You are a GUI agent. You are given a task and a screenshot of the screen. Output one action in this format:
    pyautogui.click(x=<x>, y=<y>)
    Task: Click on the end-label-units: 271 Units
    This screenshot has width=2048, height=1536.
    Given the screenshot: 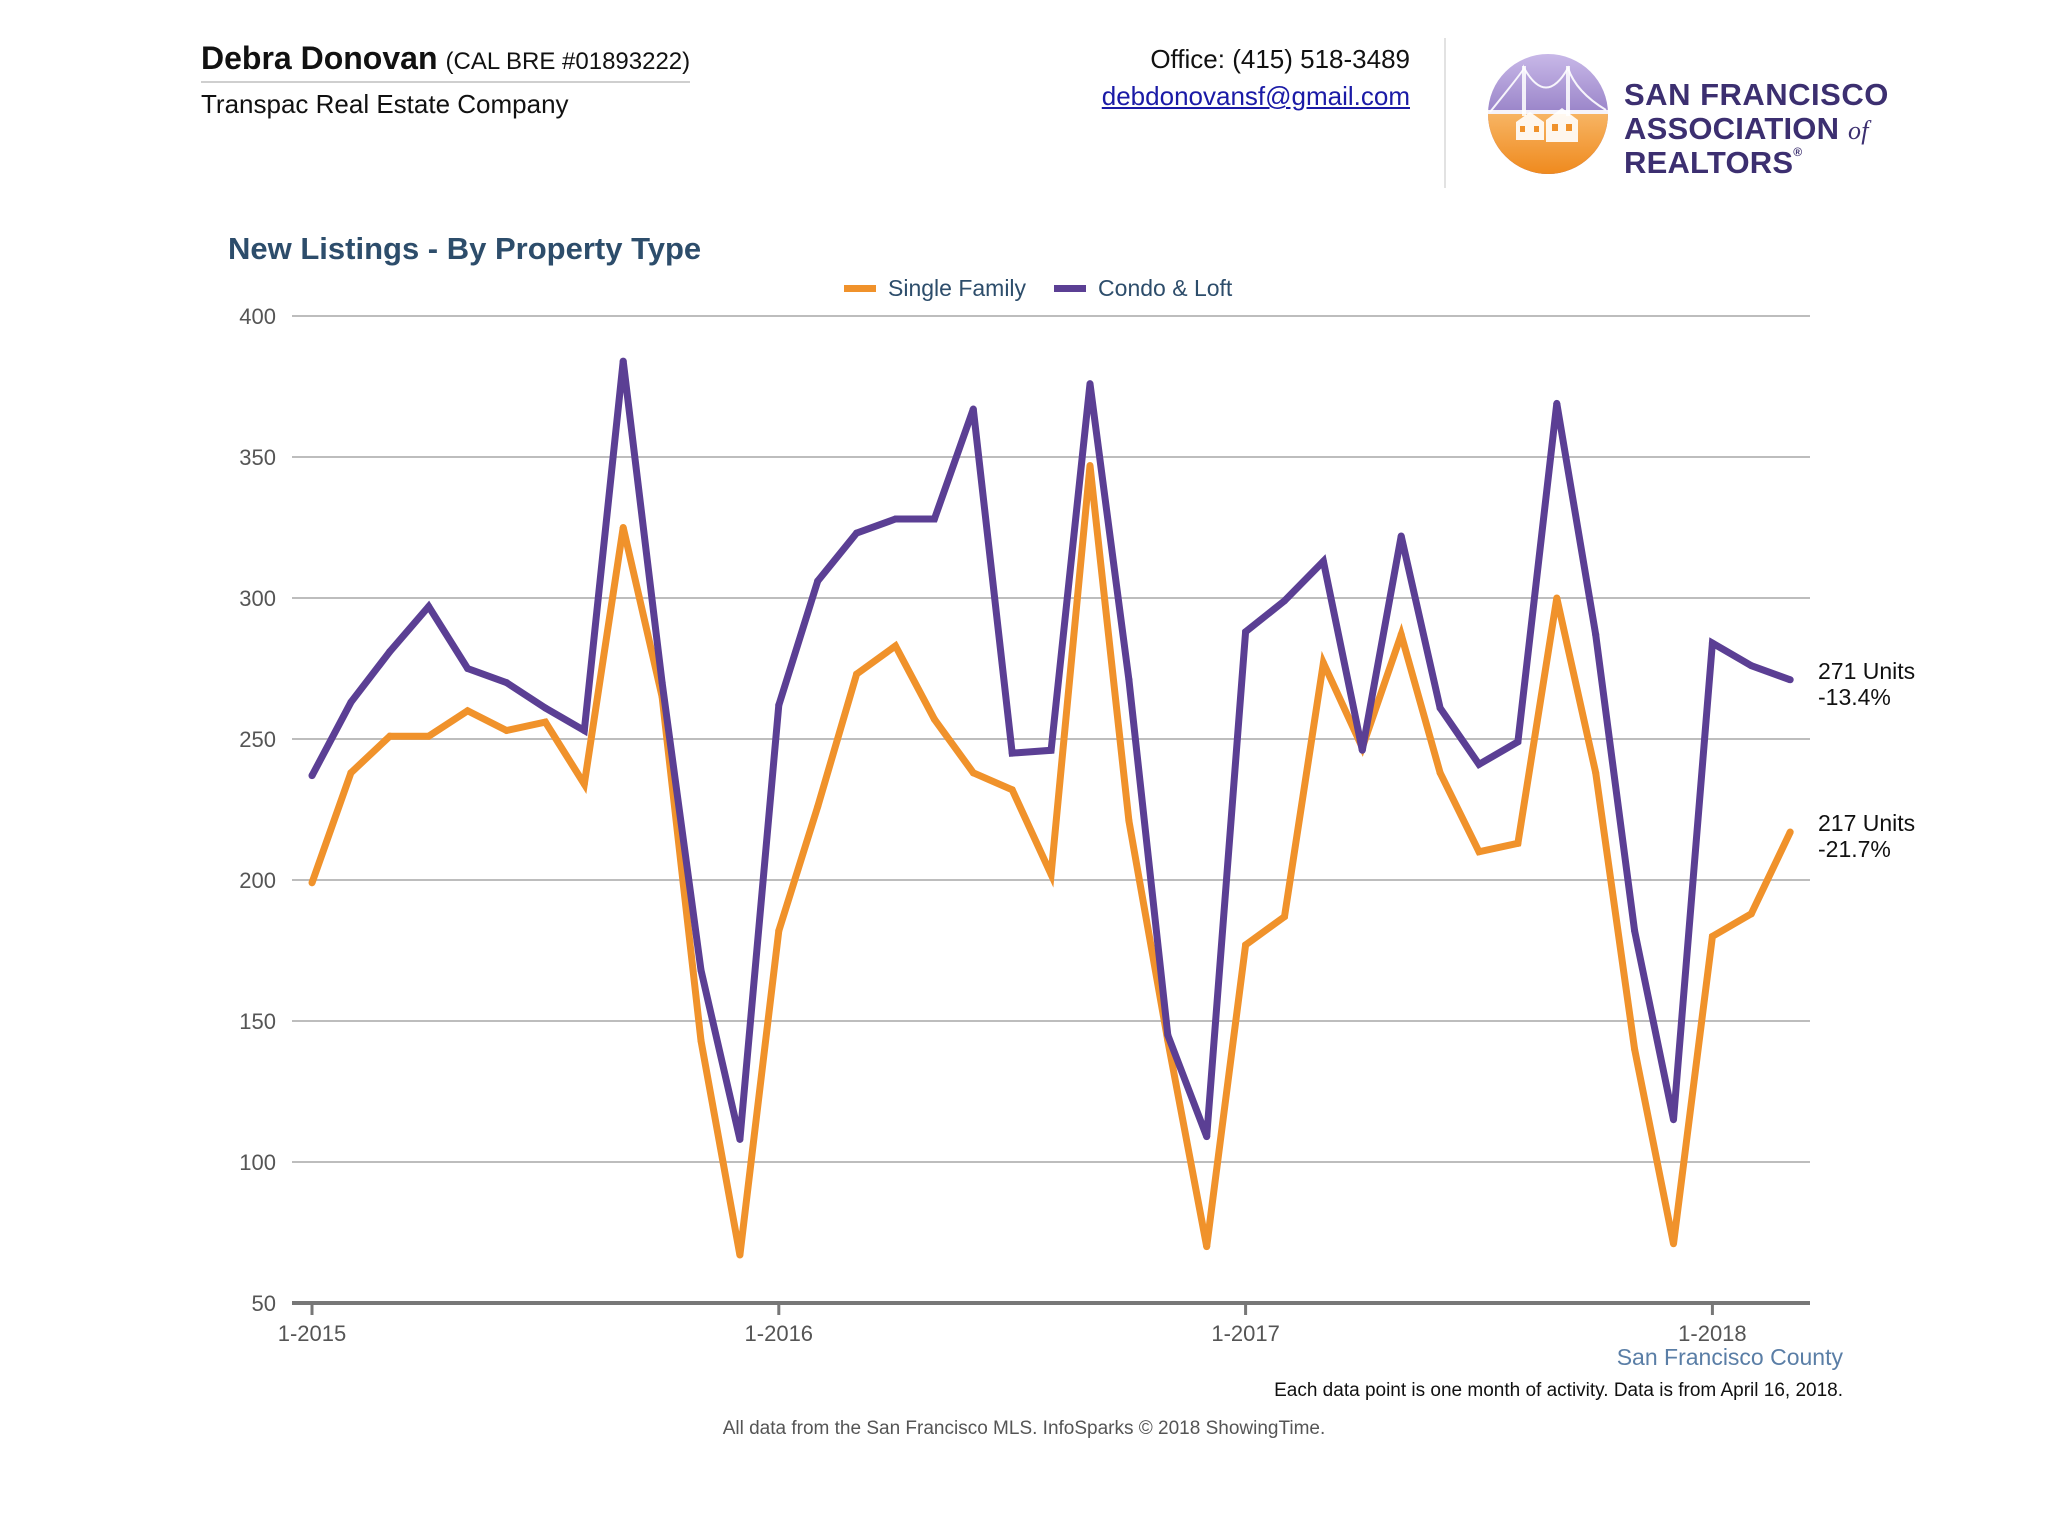 What is the action you would take?
    pyautogui.click(x=1866, y=671)
    